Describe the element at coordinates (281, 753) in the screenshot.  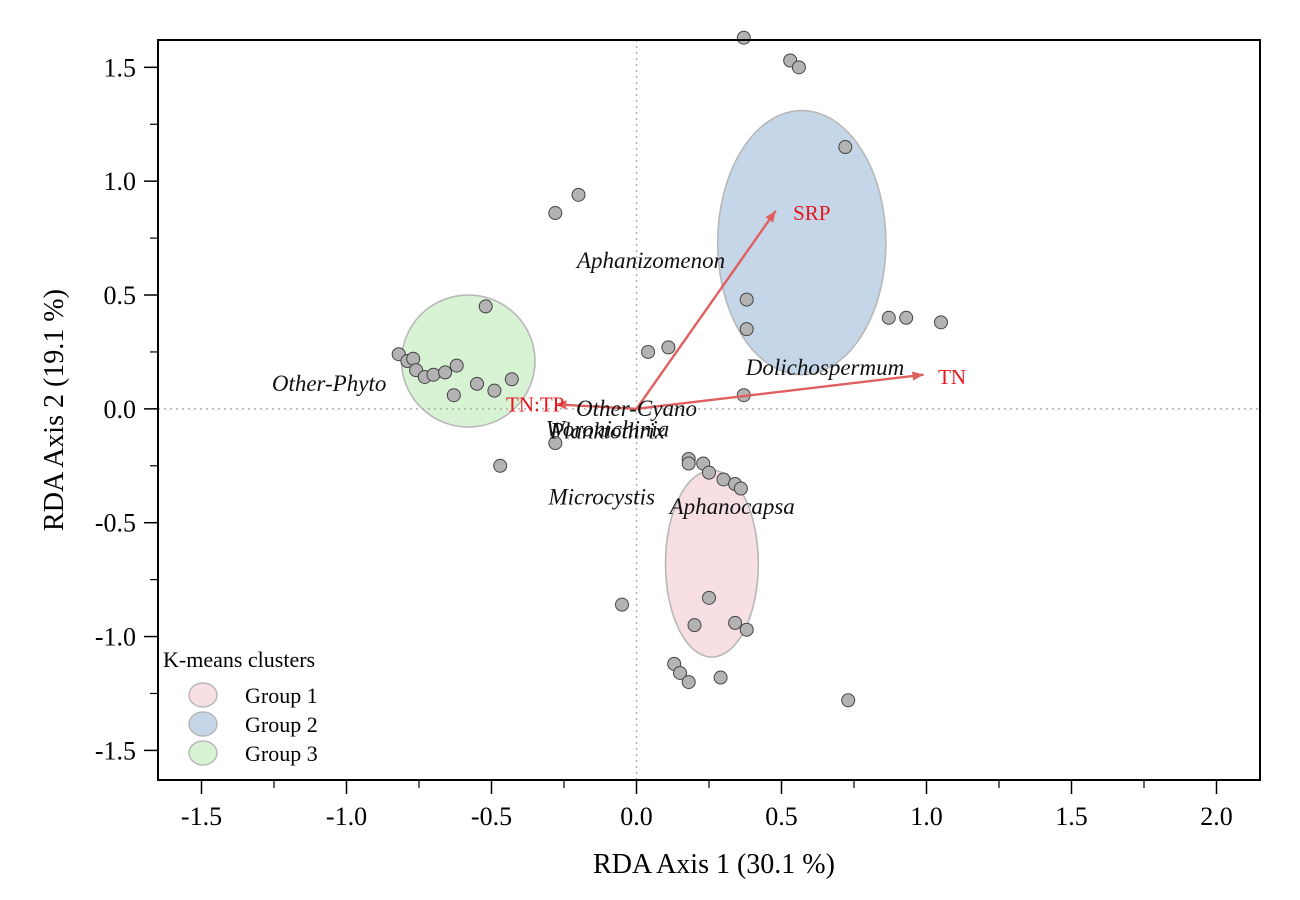
I see `legend-label: Group 3` at that location.